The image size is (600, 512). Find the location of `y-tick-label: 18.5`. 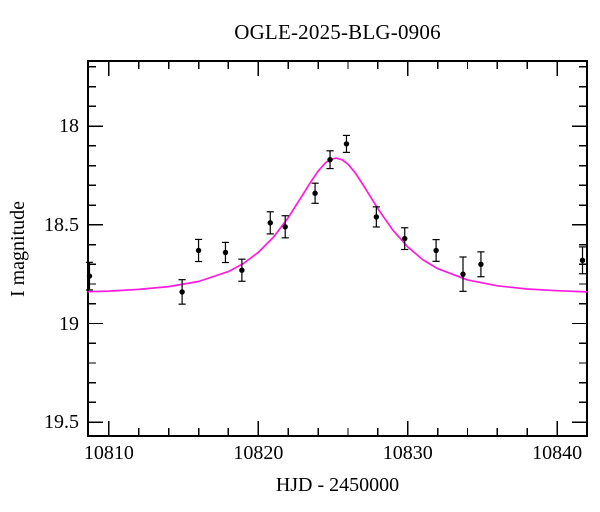

y-tick-label: 18.5 is located at coordinates (61, 224).